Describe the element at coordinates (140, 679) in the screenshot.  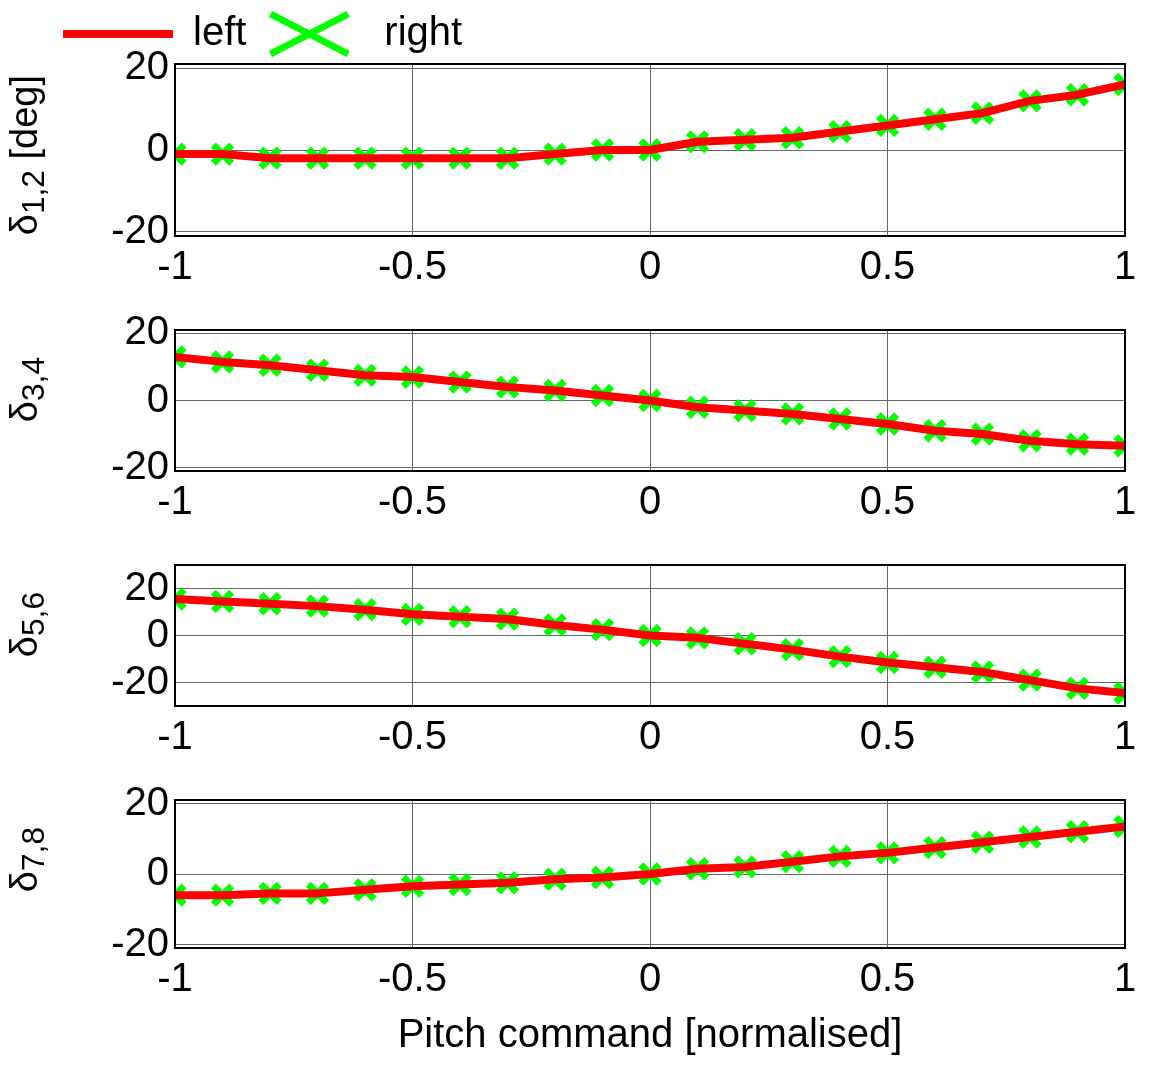
I see `y-tick-label: -20` at that location.